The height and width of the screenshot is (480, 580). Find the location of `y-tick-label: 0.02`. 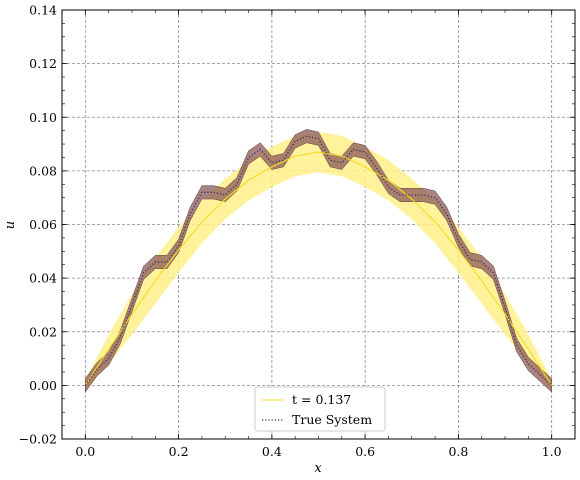

y-tick-label: 0.02 is located at coordinates (43, 331).